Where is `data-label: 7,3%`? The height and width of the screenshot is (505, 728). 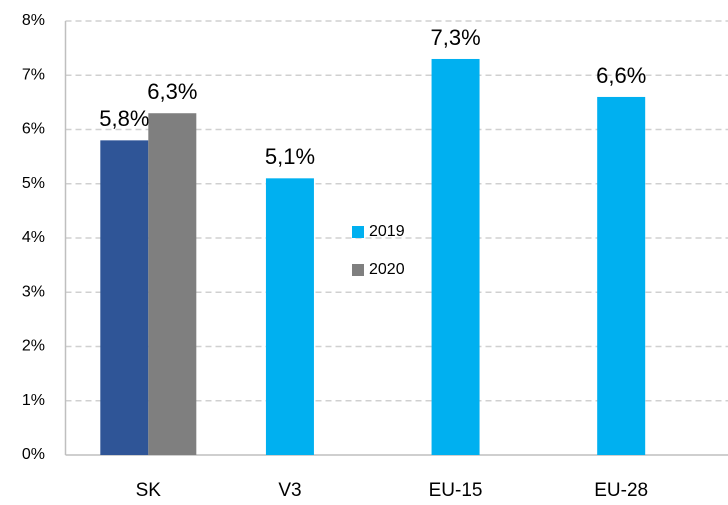 data-label: 7,3% is located at coordinates (455, 37).